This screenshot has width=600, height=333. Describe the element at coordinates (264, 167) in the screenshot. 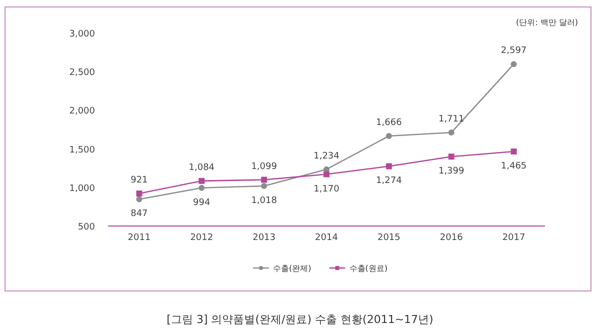

I see `data-label: 1,099` at that location.